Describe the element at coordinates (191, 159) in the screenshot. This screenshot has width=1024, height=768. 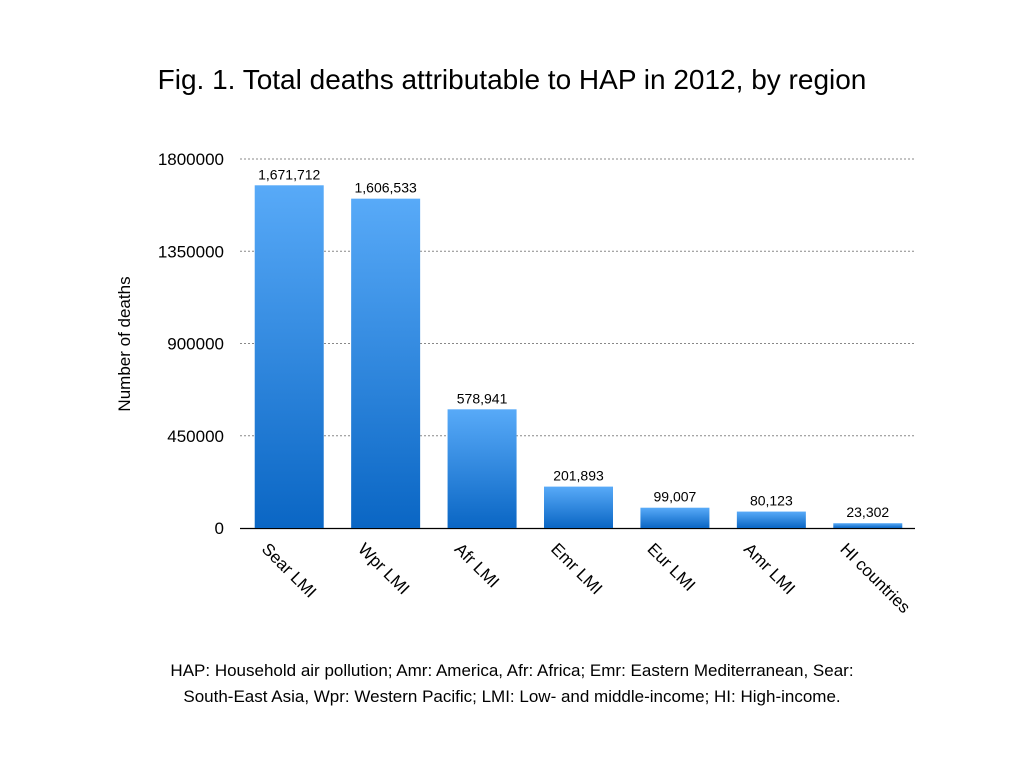
I see `y-tick-label: 1800000` at that location.